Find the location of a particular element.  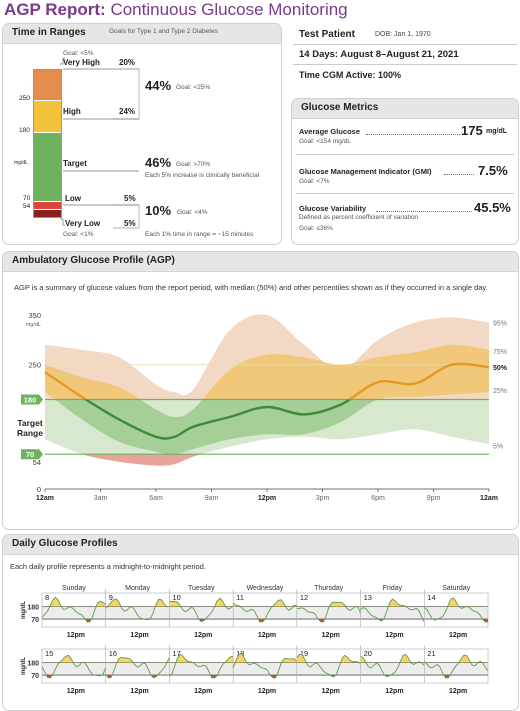

daily-y180-row-0: 180 is located at coordinates (33, 608).